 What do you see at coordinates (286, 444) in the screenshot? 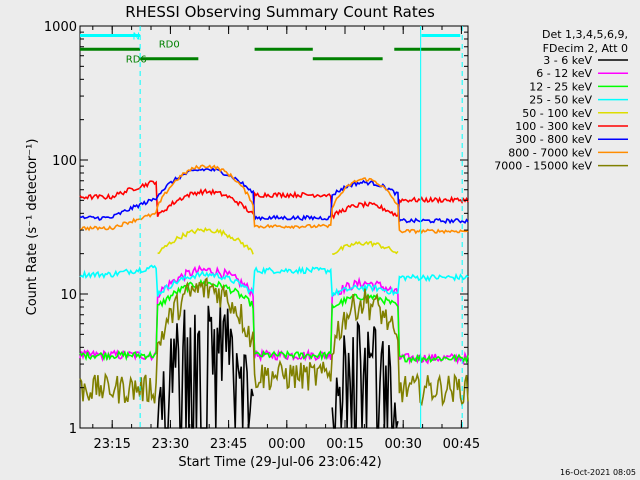
I see `x-tick-label: 00:00` at bounding box center [286, 444].